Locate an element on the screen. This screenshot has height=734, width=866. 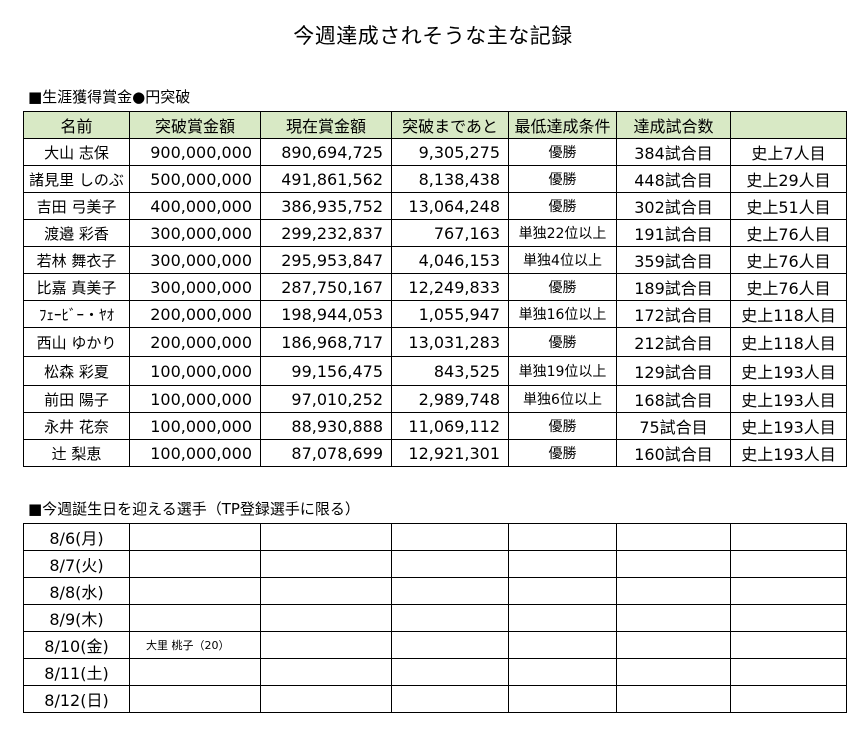
records-header-row: 名前 突破賞金額 現在賞金額 突破まであと 最低達成条件 達成試合数 is located at coordinates (435, 125).